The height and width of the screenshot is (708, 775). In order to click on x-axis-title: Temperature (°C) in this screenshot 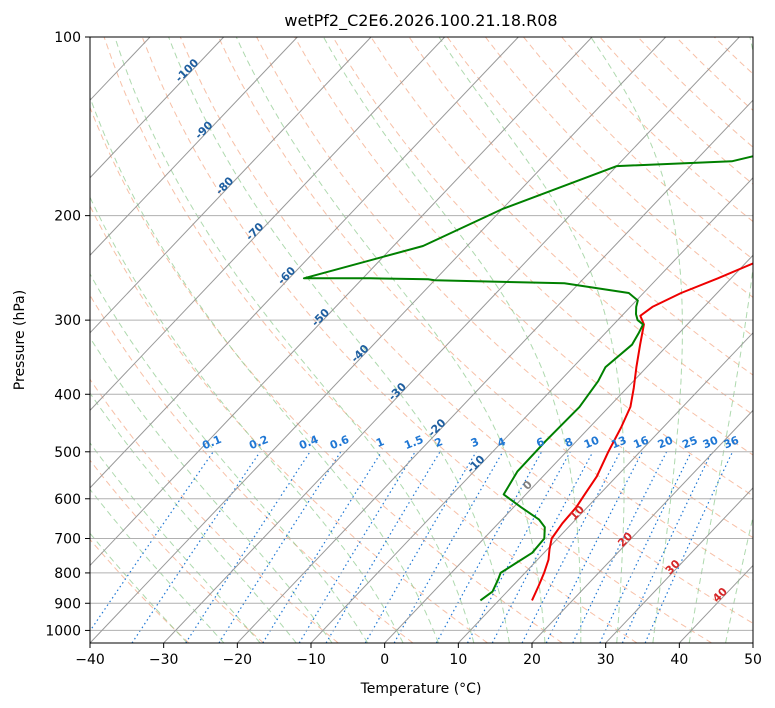, I will do `click(421, 689)`.